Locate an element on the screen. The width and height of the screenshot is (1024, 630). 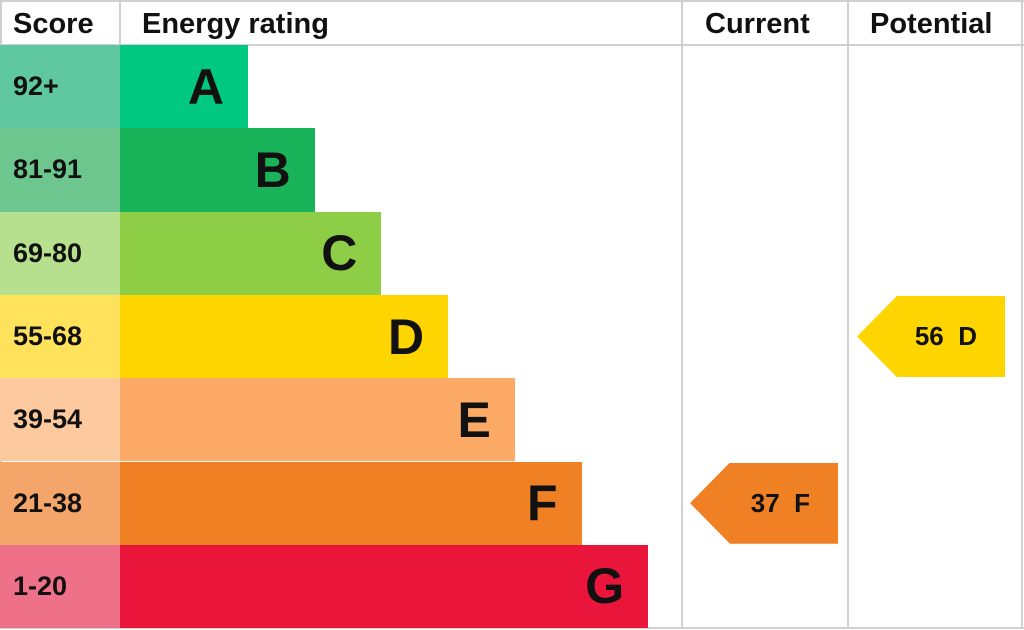
score-range-b: 81-91 is located at coordinates (60, 170).